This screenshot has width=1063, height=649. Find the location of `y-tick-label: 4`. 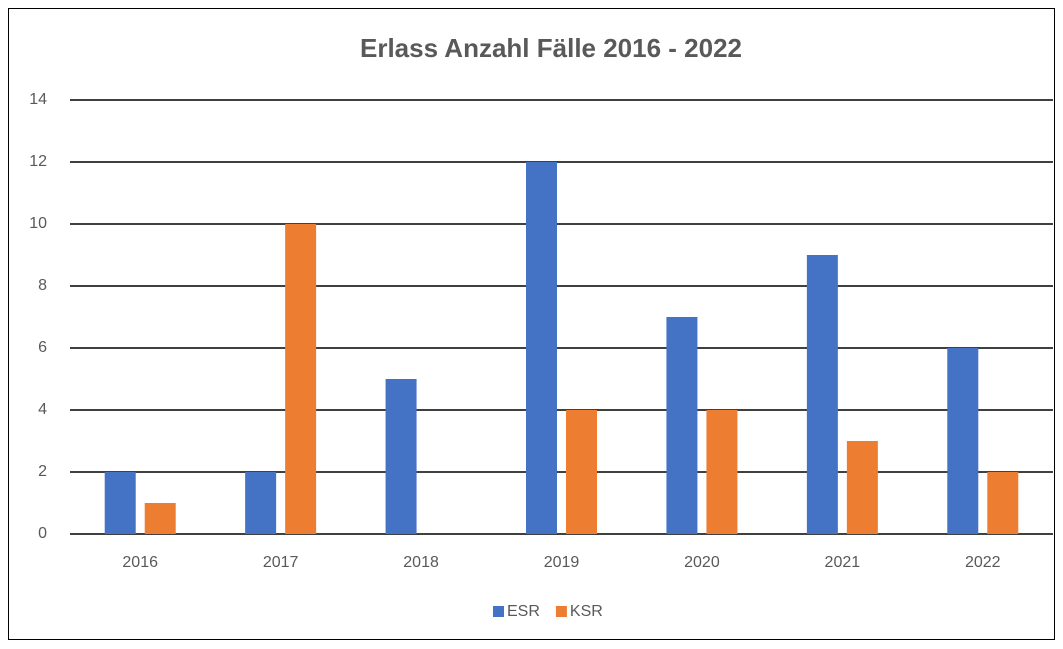

y-tick-label: 4 is located at coordinates (42, 409).